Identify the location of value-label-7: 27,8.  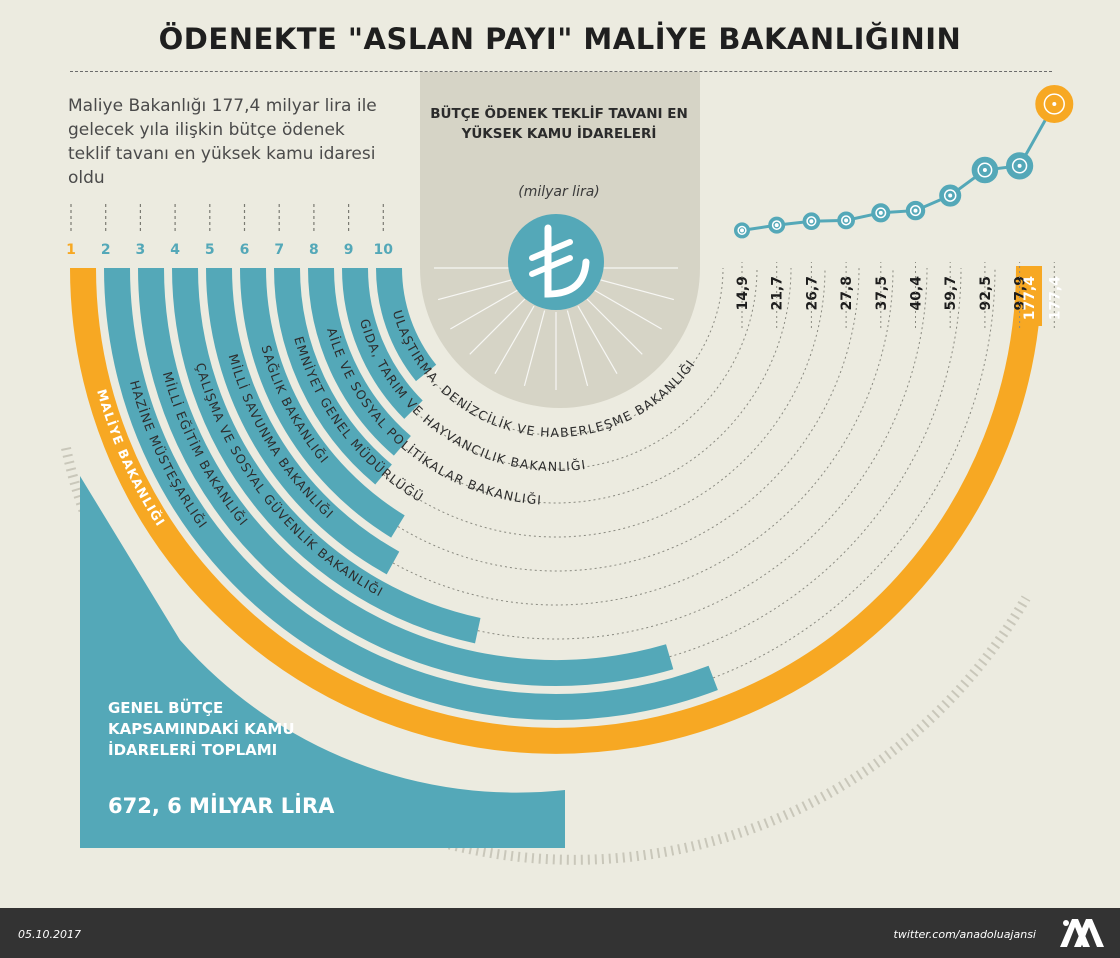
(847, 293).